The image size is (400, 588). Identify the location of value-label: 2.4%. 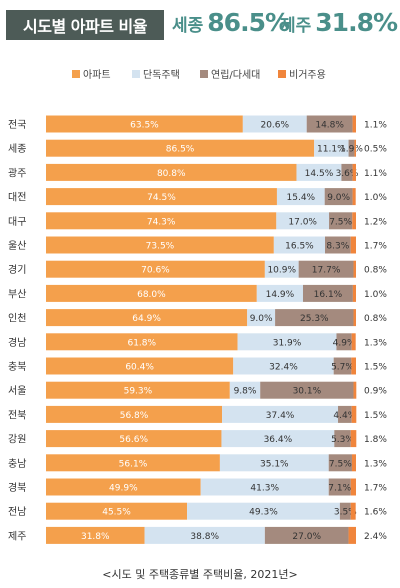
(375, 537).